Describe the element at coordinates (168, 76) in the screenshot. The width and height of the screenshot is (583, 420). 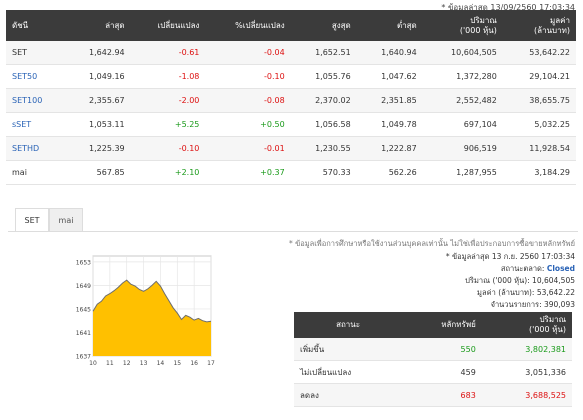
I see `index-change: -1.08` at that location.